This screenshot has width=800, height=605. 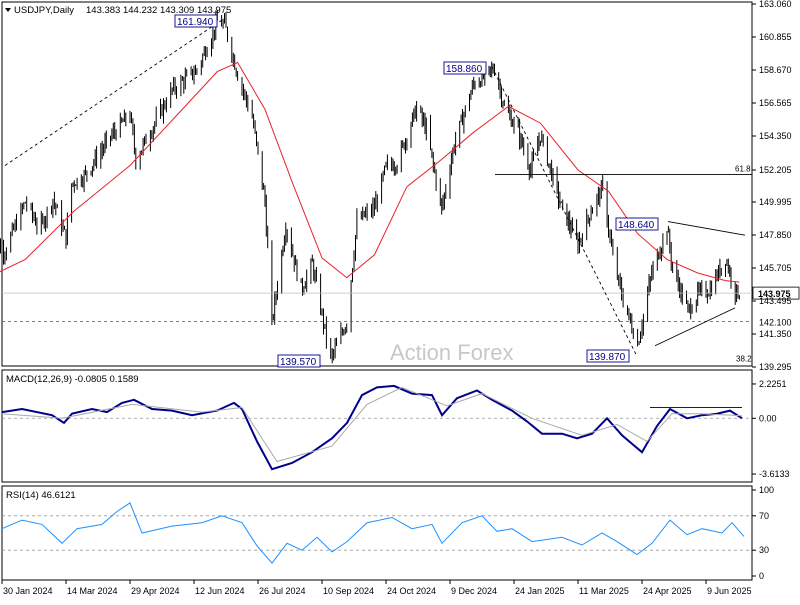 What do you see at coordinates (540, 591) in the screenshot?
I see `x-tick-label: 24 Jan 2025` at bounding box center [540, 591].